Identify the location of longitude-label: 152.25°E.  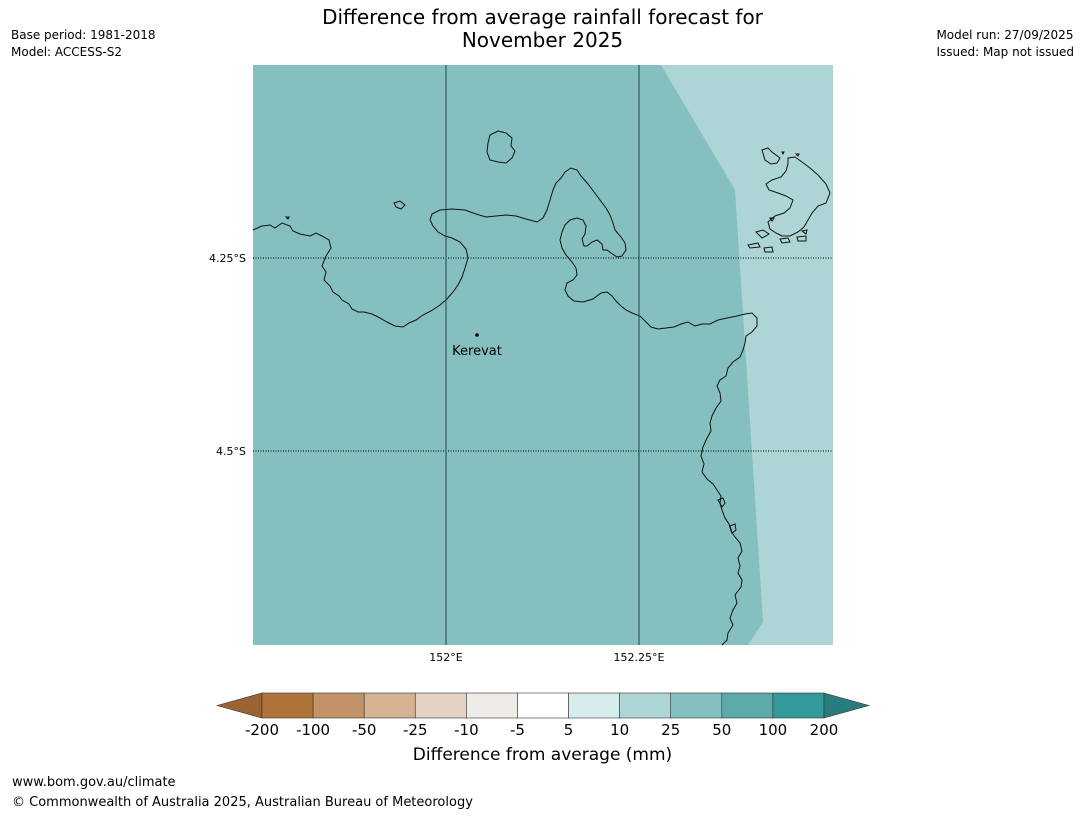
(639, 657).